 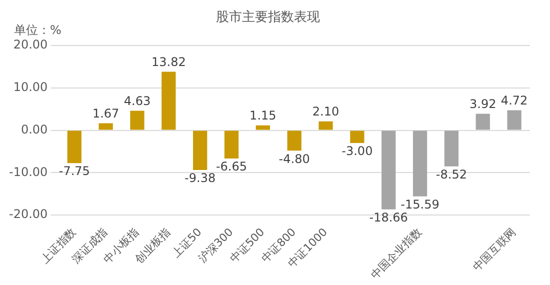 I want to click on data-label: -6.65, so click(x=232, y=167).